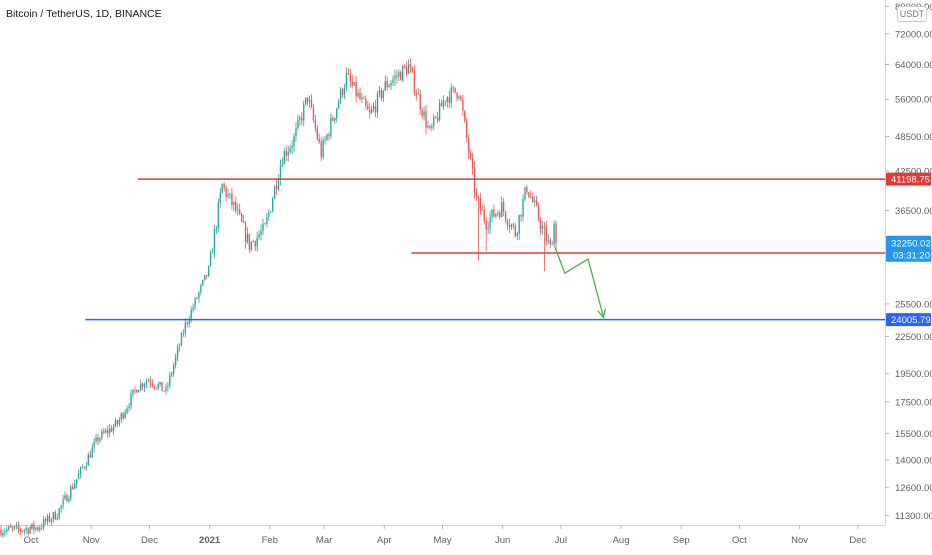  I want to click on x-tick-label: Mar, so click(324, 540).